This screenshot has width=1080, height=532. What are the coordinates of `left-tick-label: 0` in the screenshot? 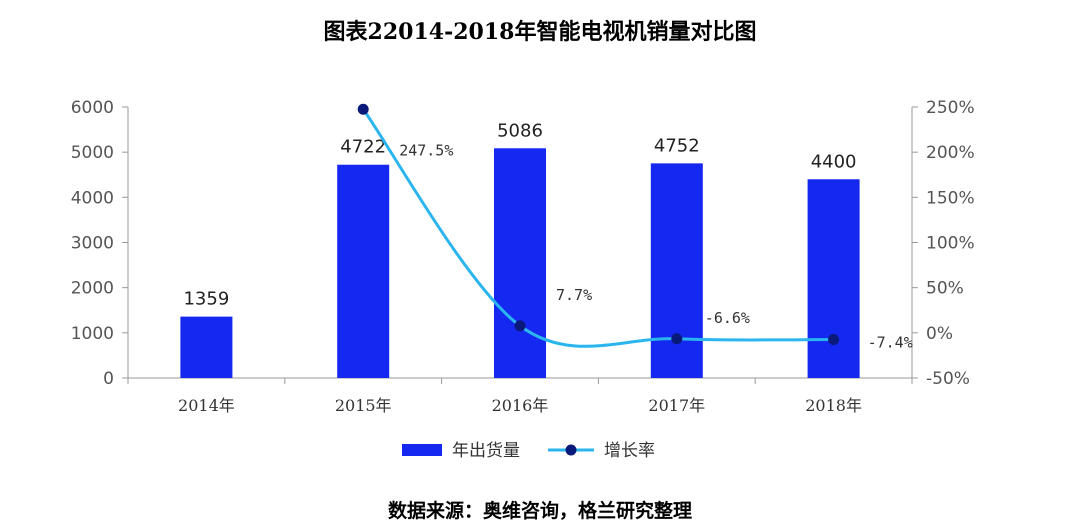 It's located at (108, 379).